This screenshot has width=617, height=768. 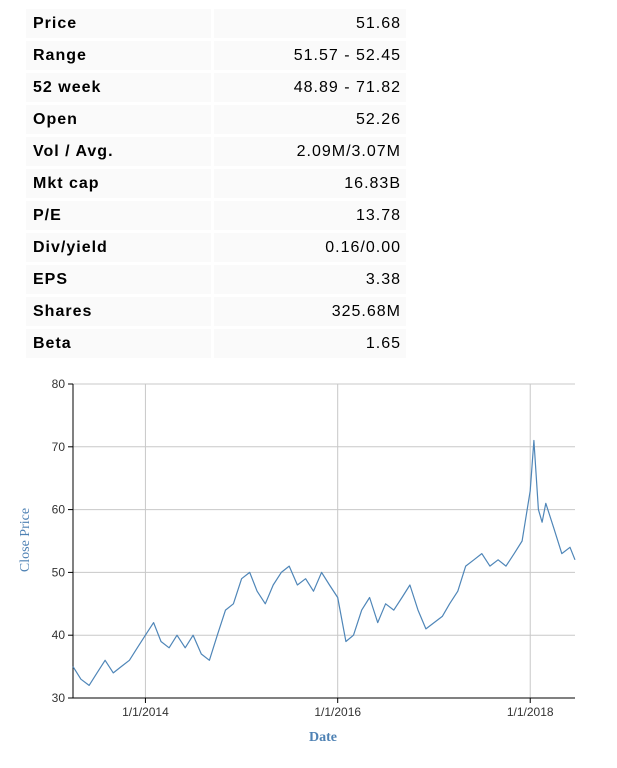 What do you see at coordinates (145, 712) in the screenshot?
I see `x-tick-label: 1/1/2014` at bounding box center [145, 712].